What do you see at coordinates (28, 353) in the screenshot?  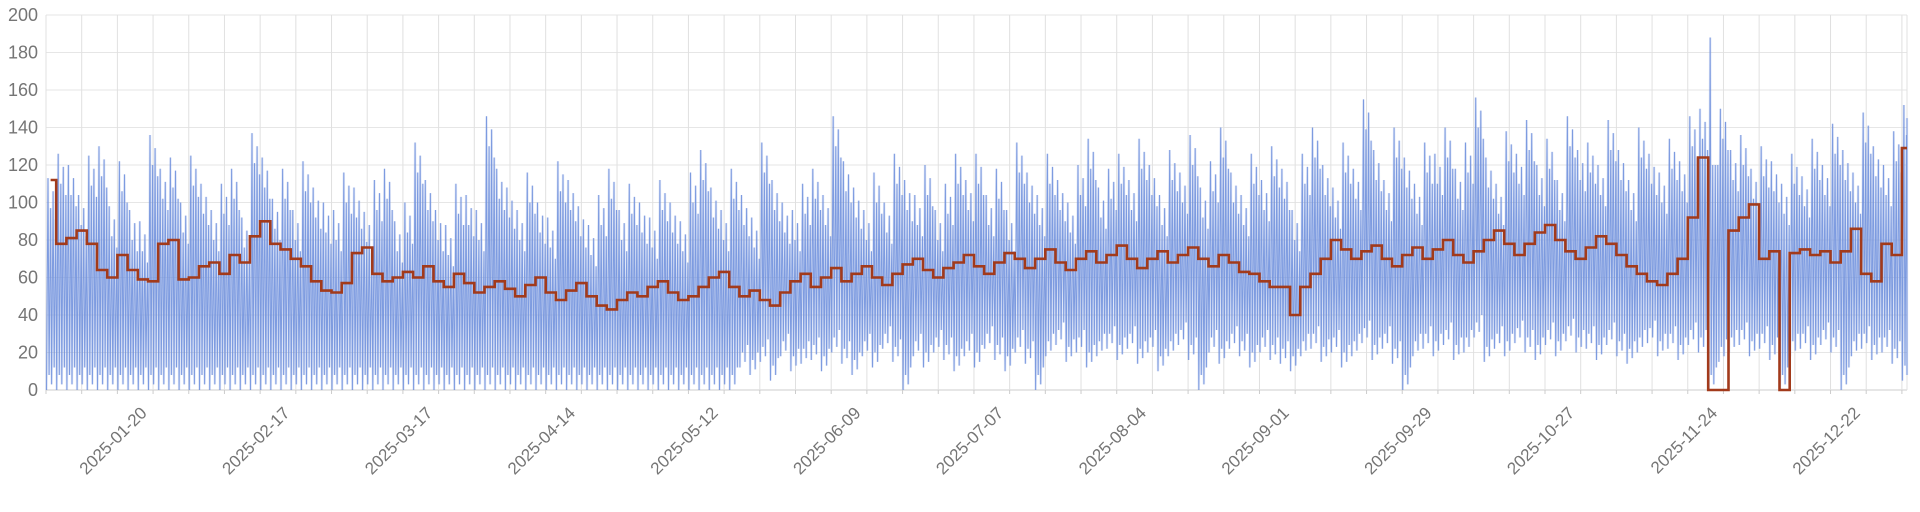 I see `y-axis-label: 20` at bounding box center [28, 353].